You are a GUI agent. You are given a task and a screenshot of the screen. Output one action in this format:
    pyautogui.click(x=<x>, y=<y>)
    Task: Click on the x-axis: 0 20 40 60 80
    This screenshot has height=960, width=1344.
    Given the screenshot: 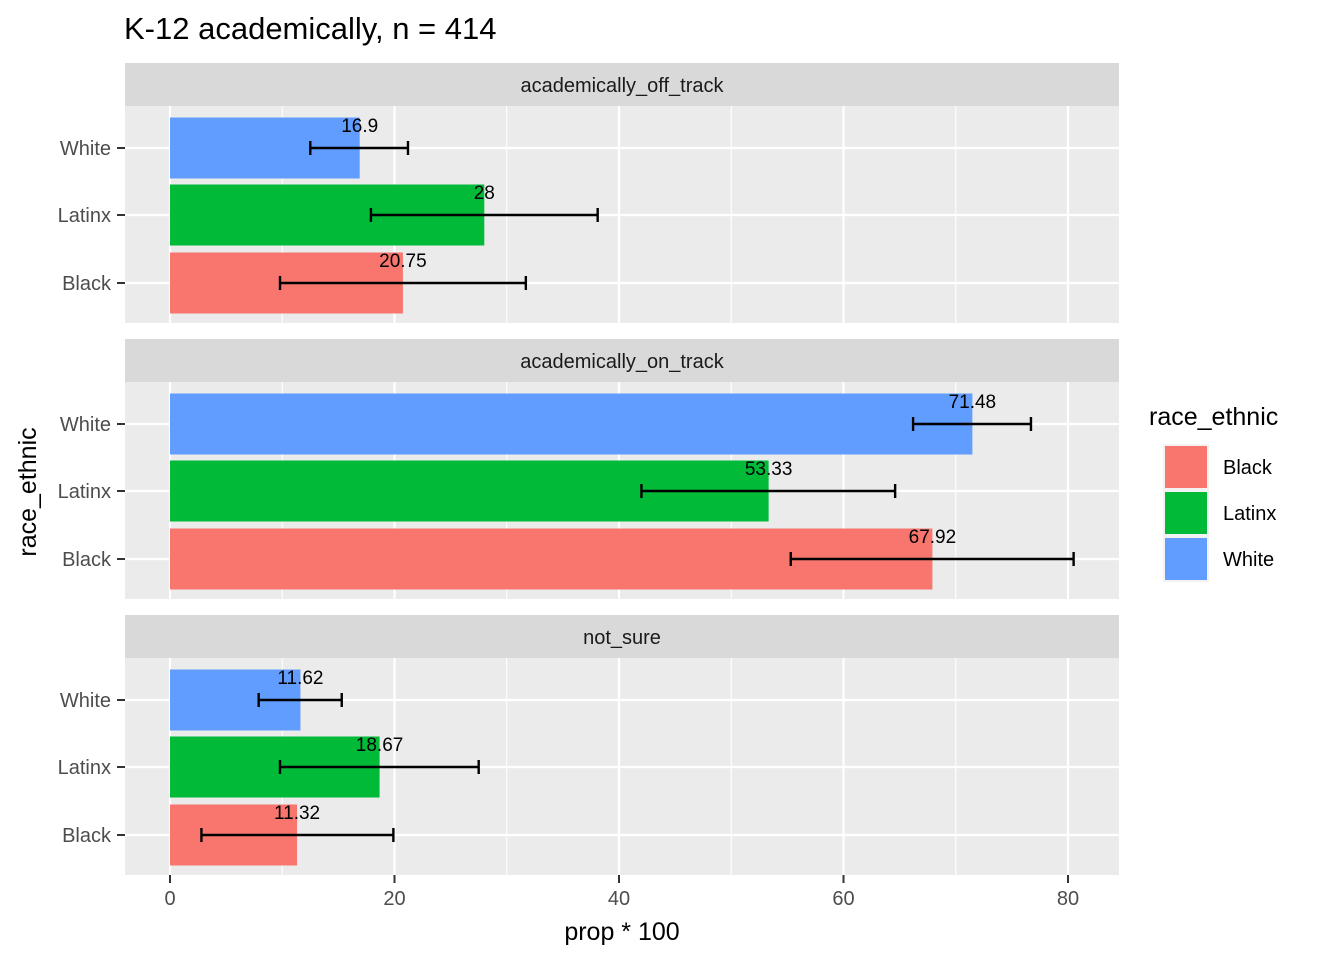 What is the action you would take?
    pyautogui.click(x=621, y=892)
    